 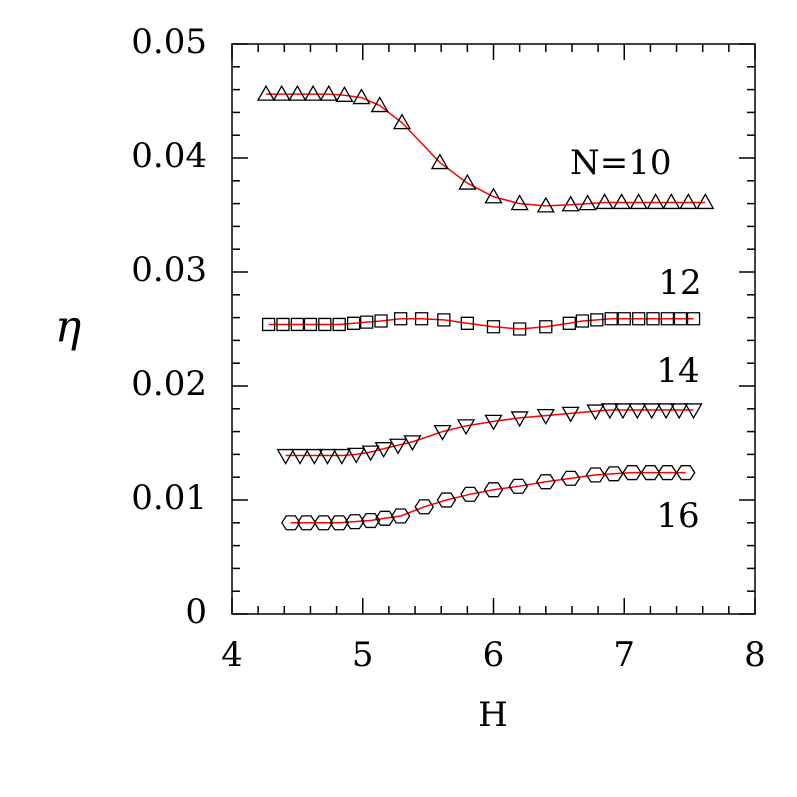 I want to click on series-label: N=10, so click(x=621, y=163).